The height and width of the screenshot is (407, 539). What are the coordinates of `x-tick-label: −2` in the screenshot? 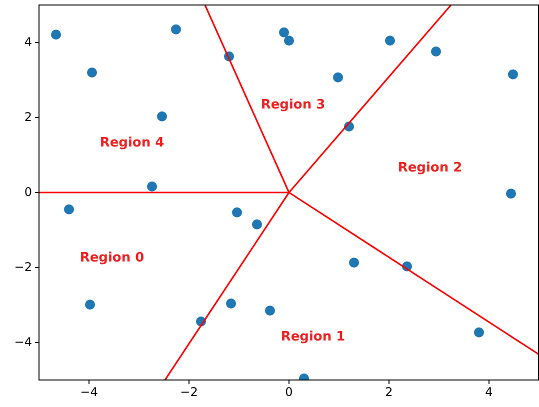 It's located at (189, 392).